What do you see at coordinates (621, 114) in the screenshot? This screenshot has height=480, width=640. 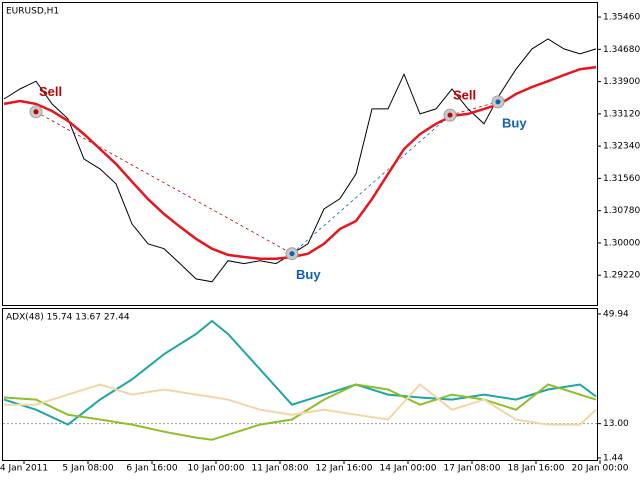 I see `y-tick-label: 1.33120` at bounding box center [621, 114].